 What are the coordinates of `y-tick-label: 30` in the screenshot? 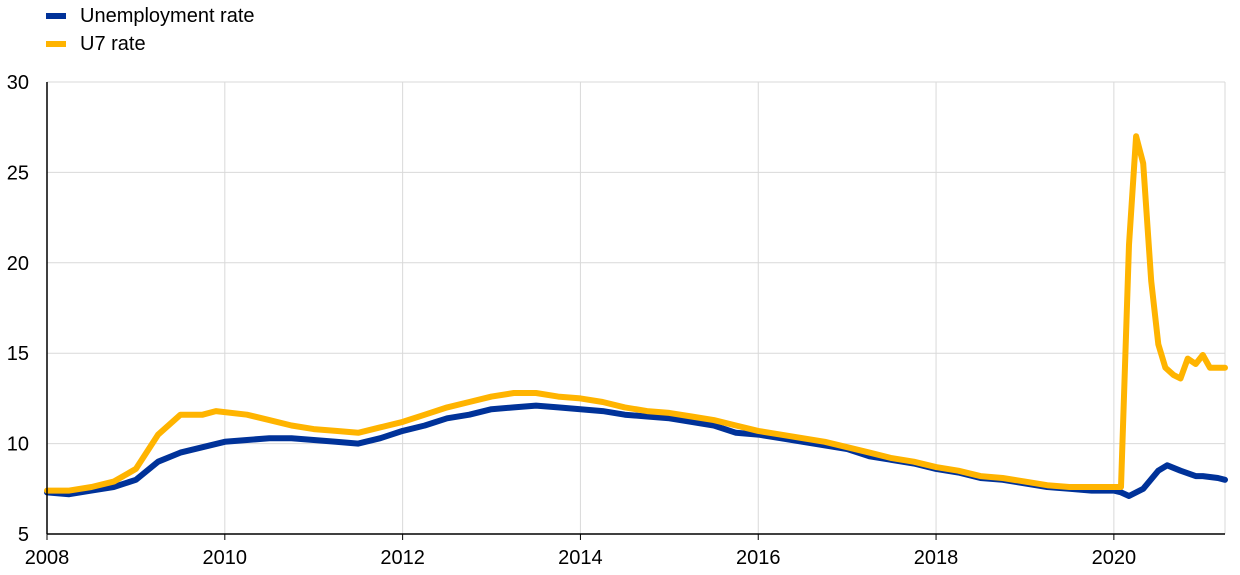 It's located at (18, 83).